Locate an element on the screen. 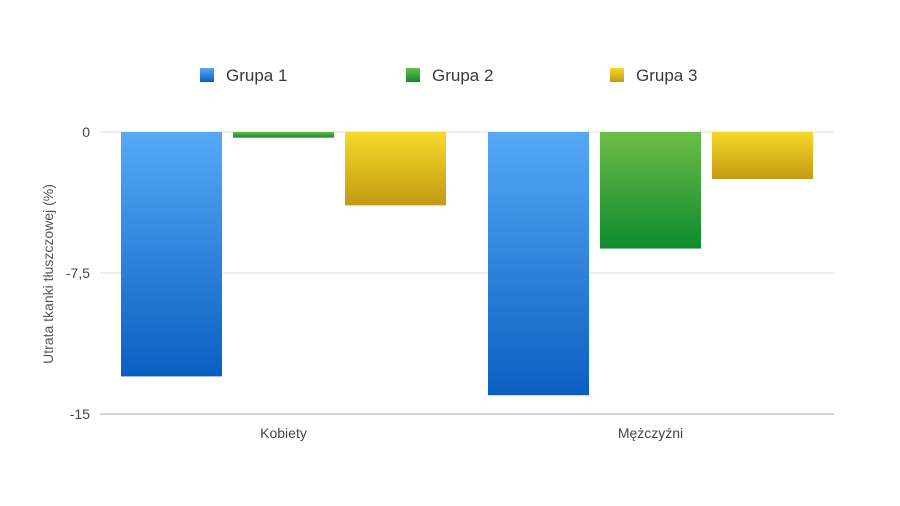 Image resolution: width=900 pixels, height=506 pixels. x-tick-label: Kobiety is located at coordinates (283, 433).